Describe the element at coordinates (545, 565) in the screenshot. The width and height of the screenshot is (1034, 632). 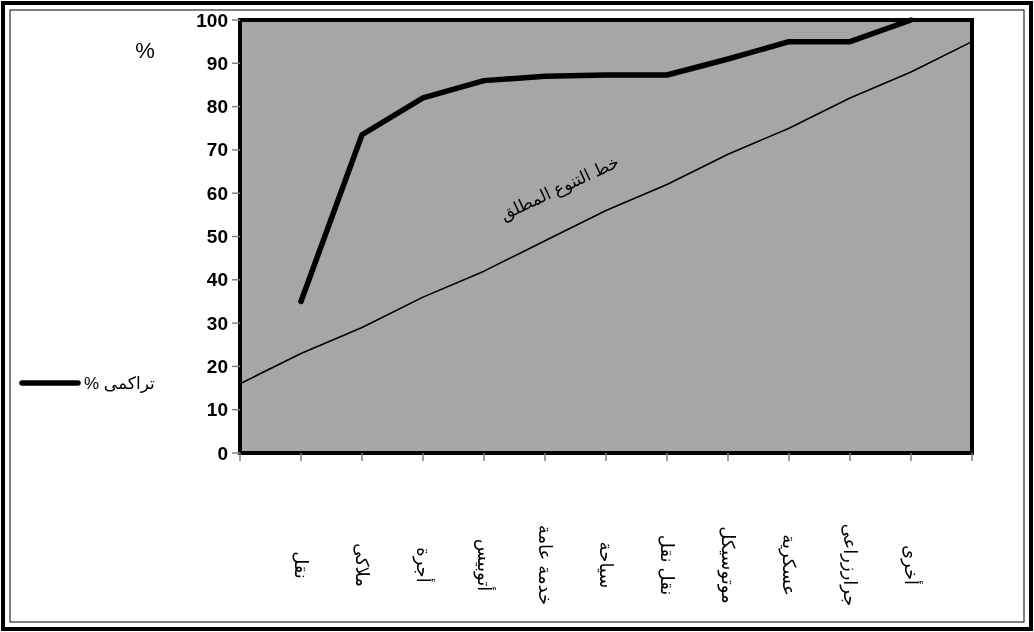
I see `x-tick-label: خدمة عامة` at that location.